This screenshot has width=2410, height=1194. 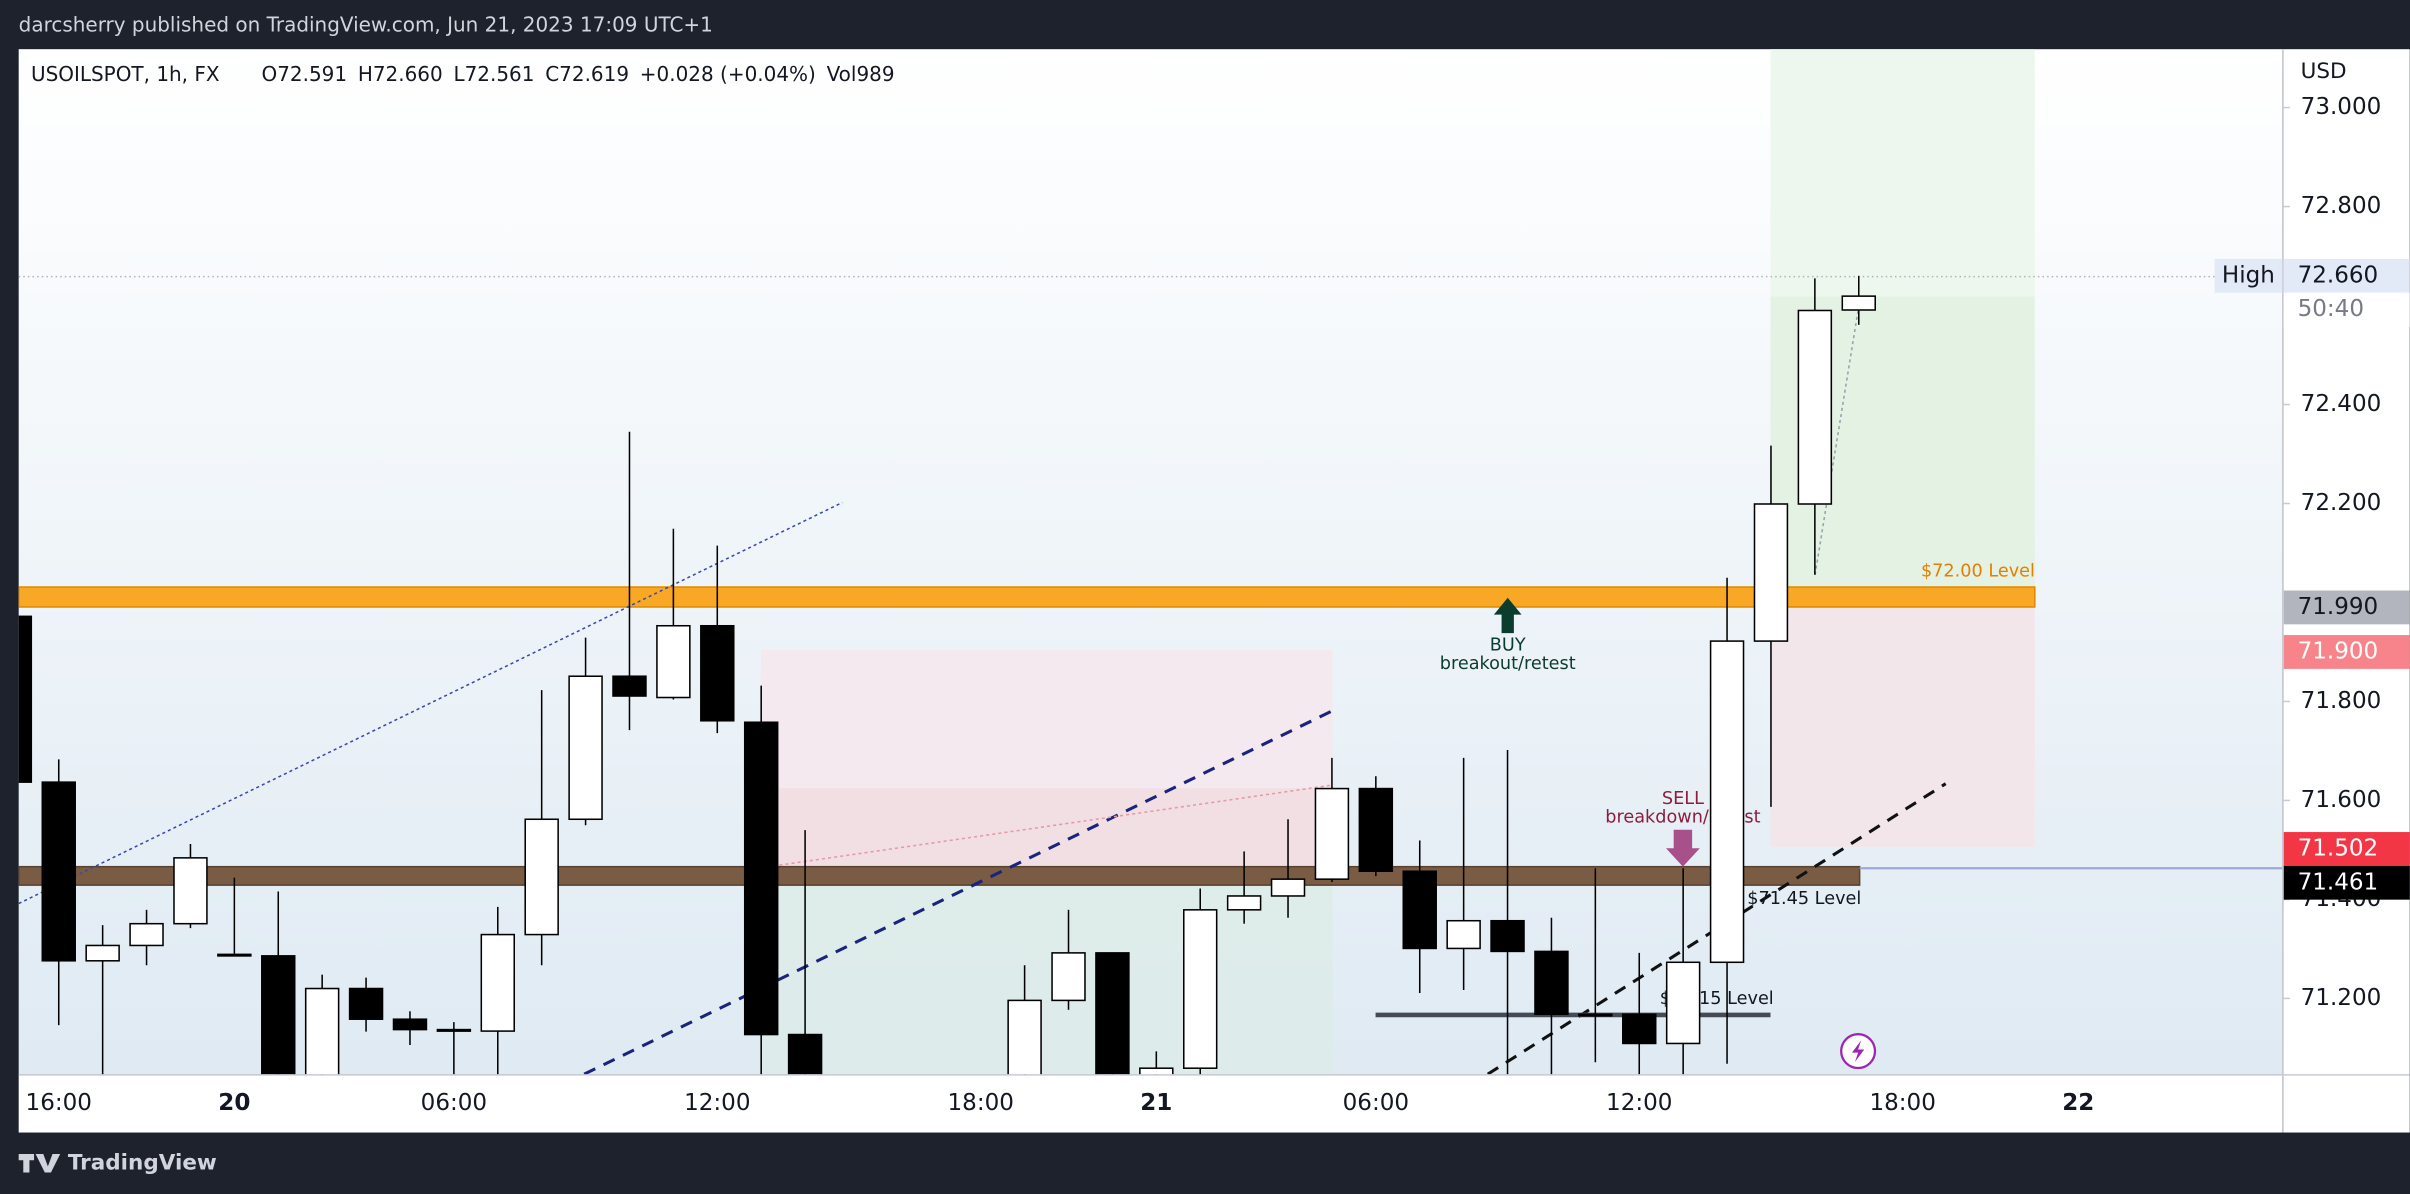 I want to click on legend-value: +0.028 (+0.04%), so click(x=728, y=74).